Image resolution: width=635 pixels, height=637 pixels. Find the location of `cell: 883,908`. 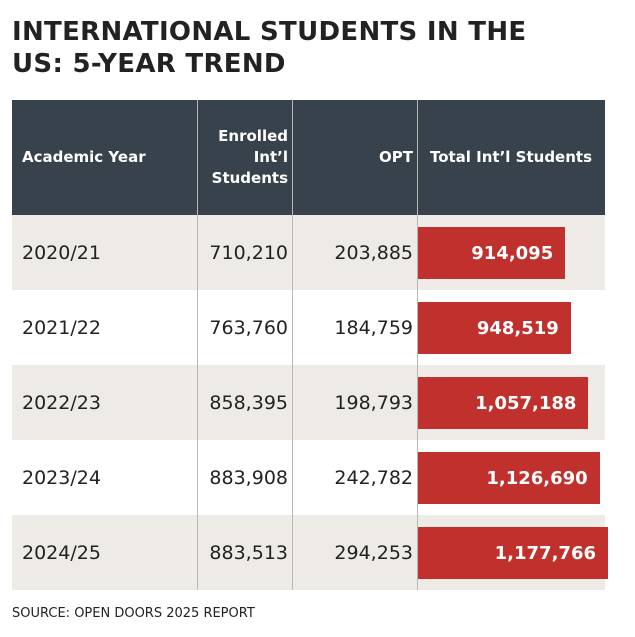

cell: 883,908 is located at coordinates (248, 477).